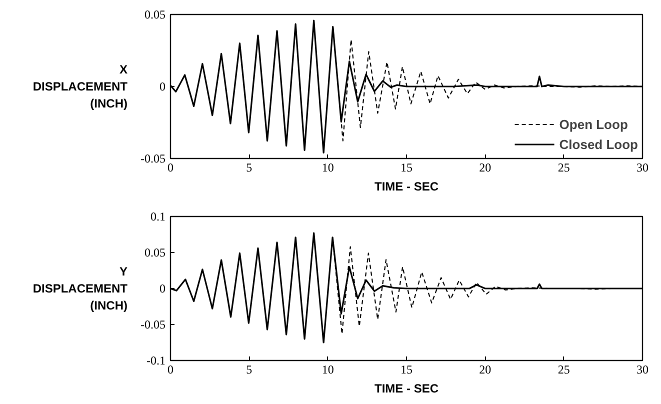  Describe the element at coordinates (593, 124) in the screenshot. I see `legend-label: Open Loop` at that location.